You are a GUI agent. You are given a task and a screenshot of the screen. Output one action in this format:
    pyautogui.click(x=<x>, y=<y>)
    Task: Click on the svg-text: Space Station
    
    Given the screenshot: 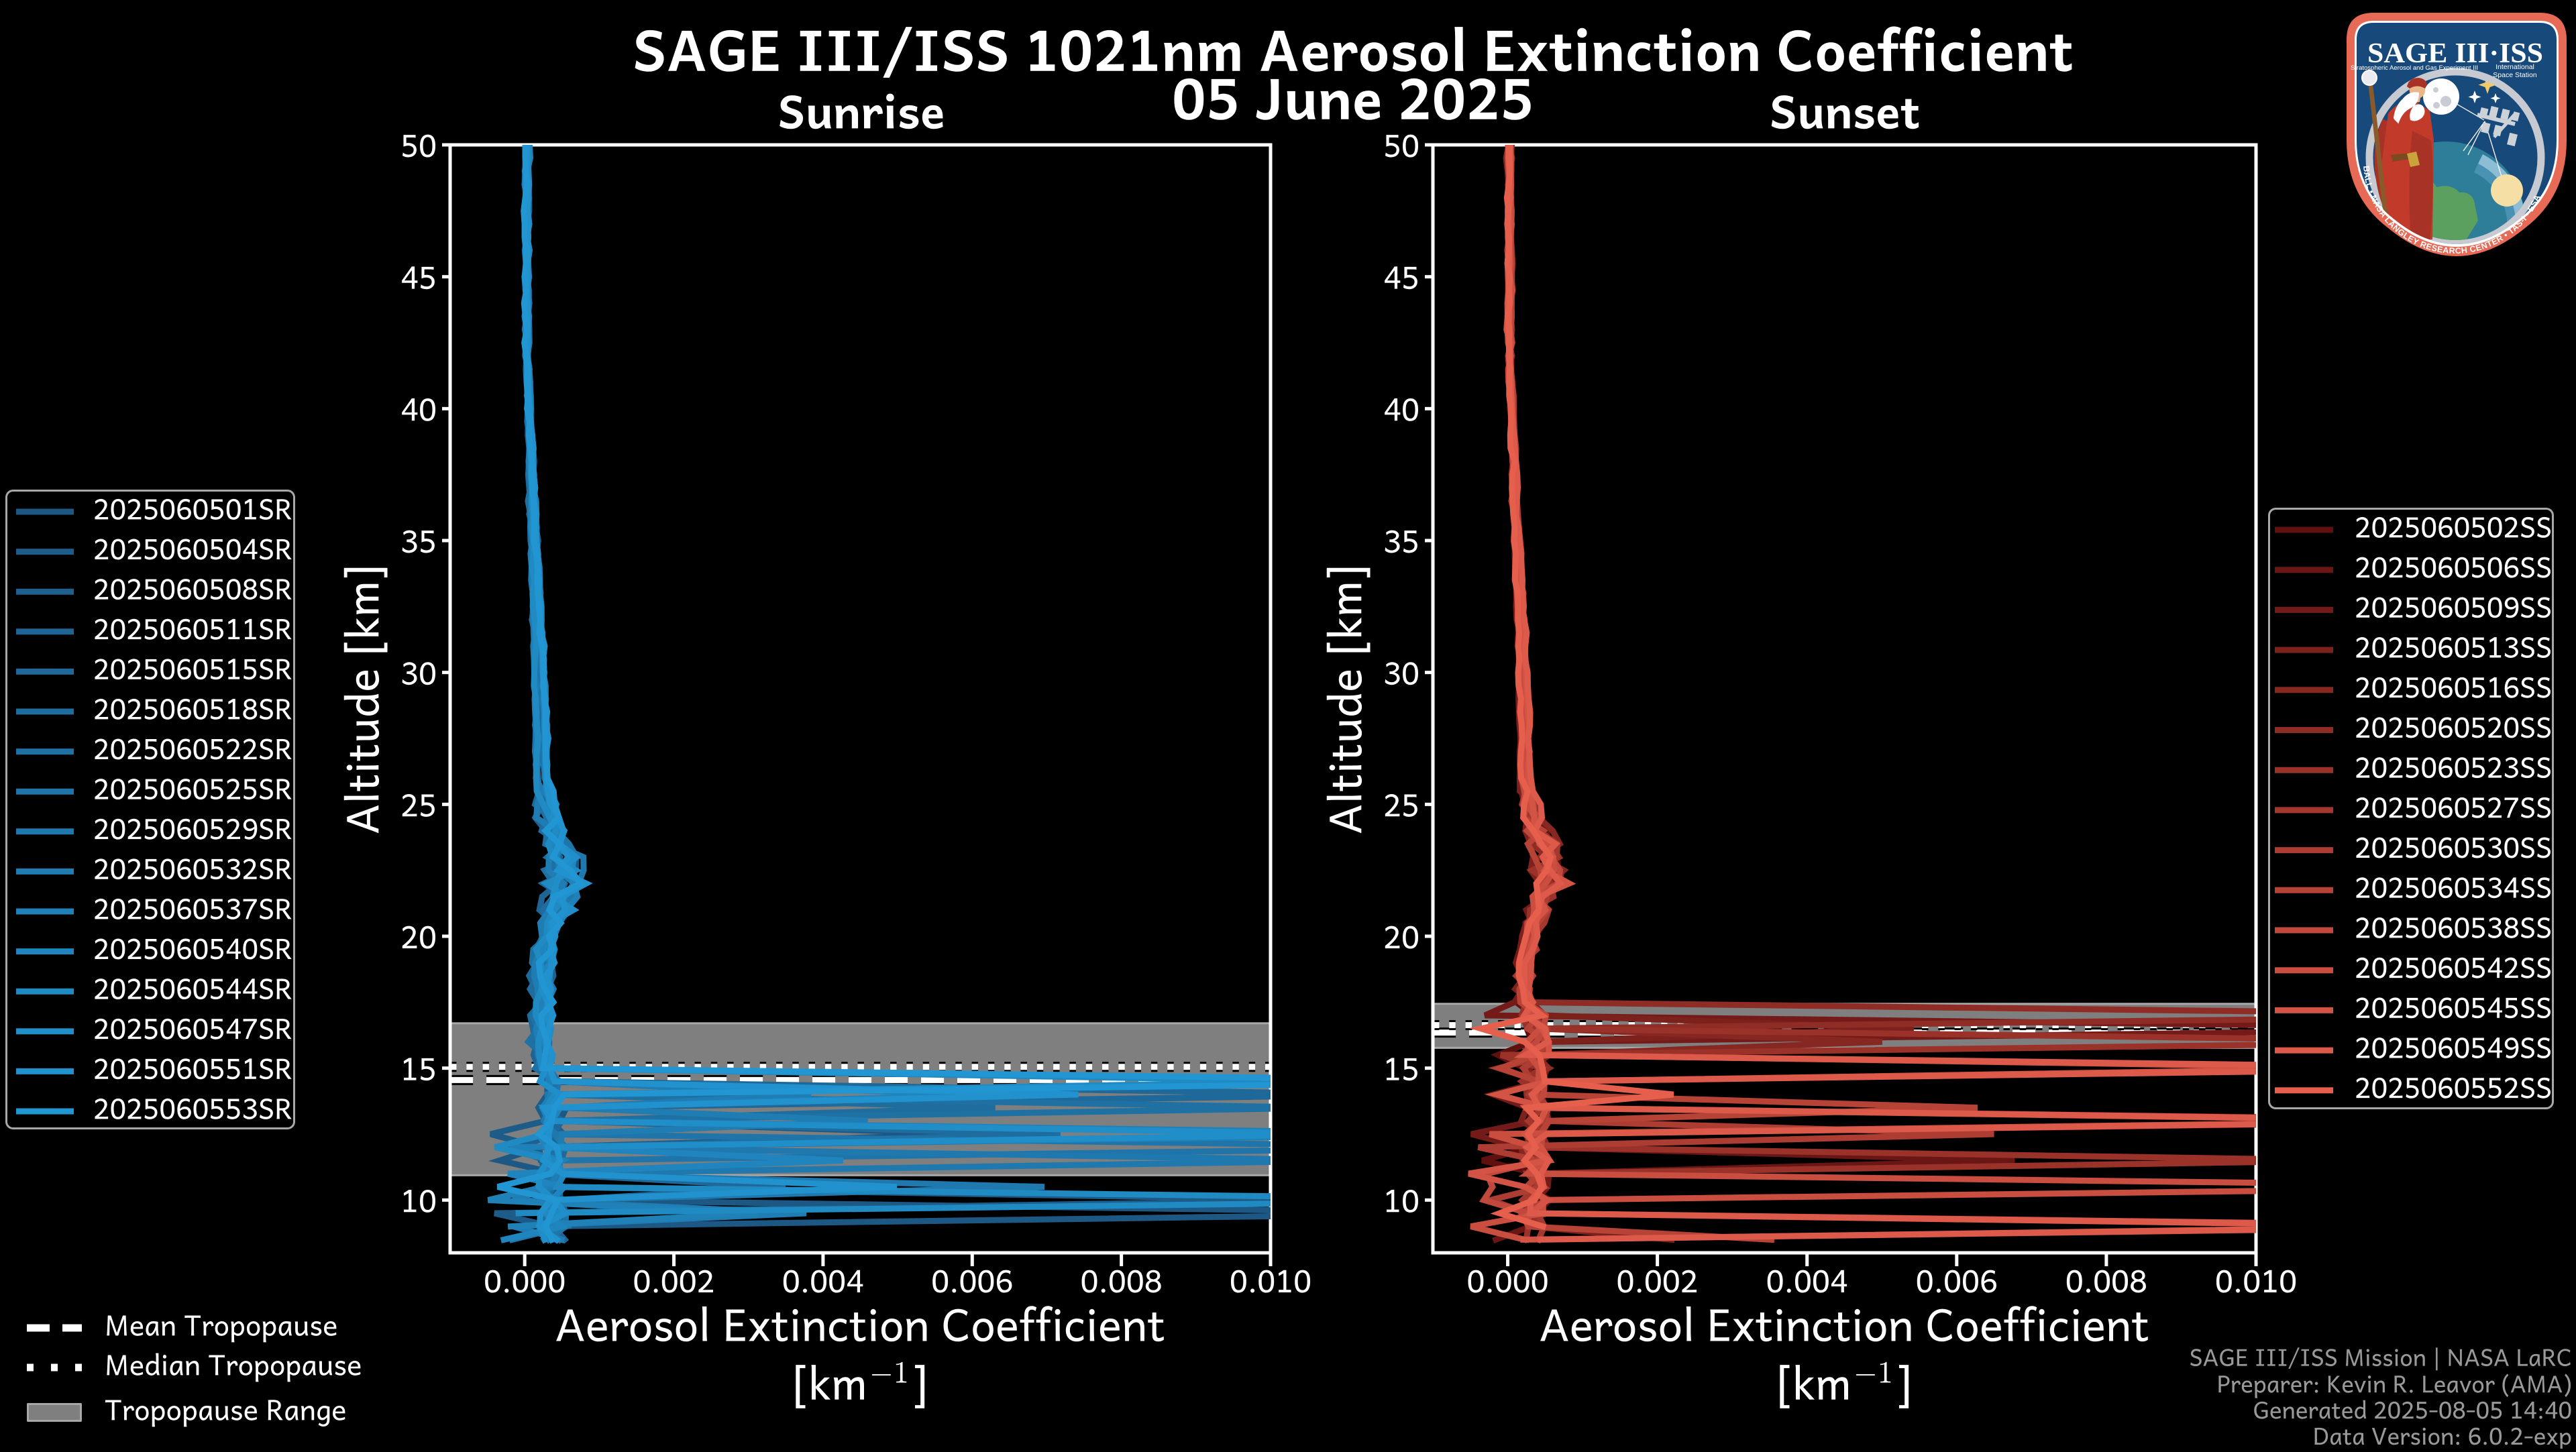 What is the action you would take?
    pyautogui.click(x=2515, y=75)
    